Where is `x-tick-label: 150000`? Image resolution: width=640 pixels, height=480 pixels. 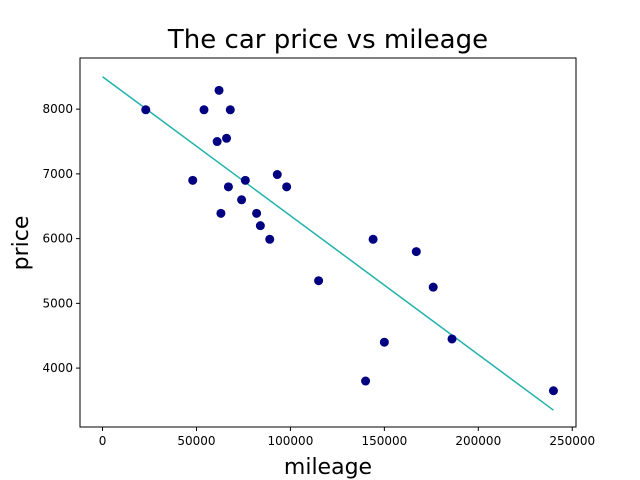
x-tick-label: 150000 is located at coordinates (384, 441).